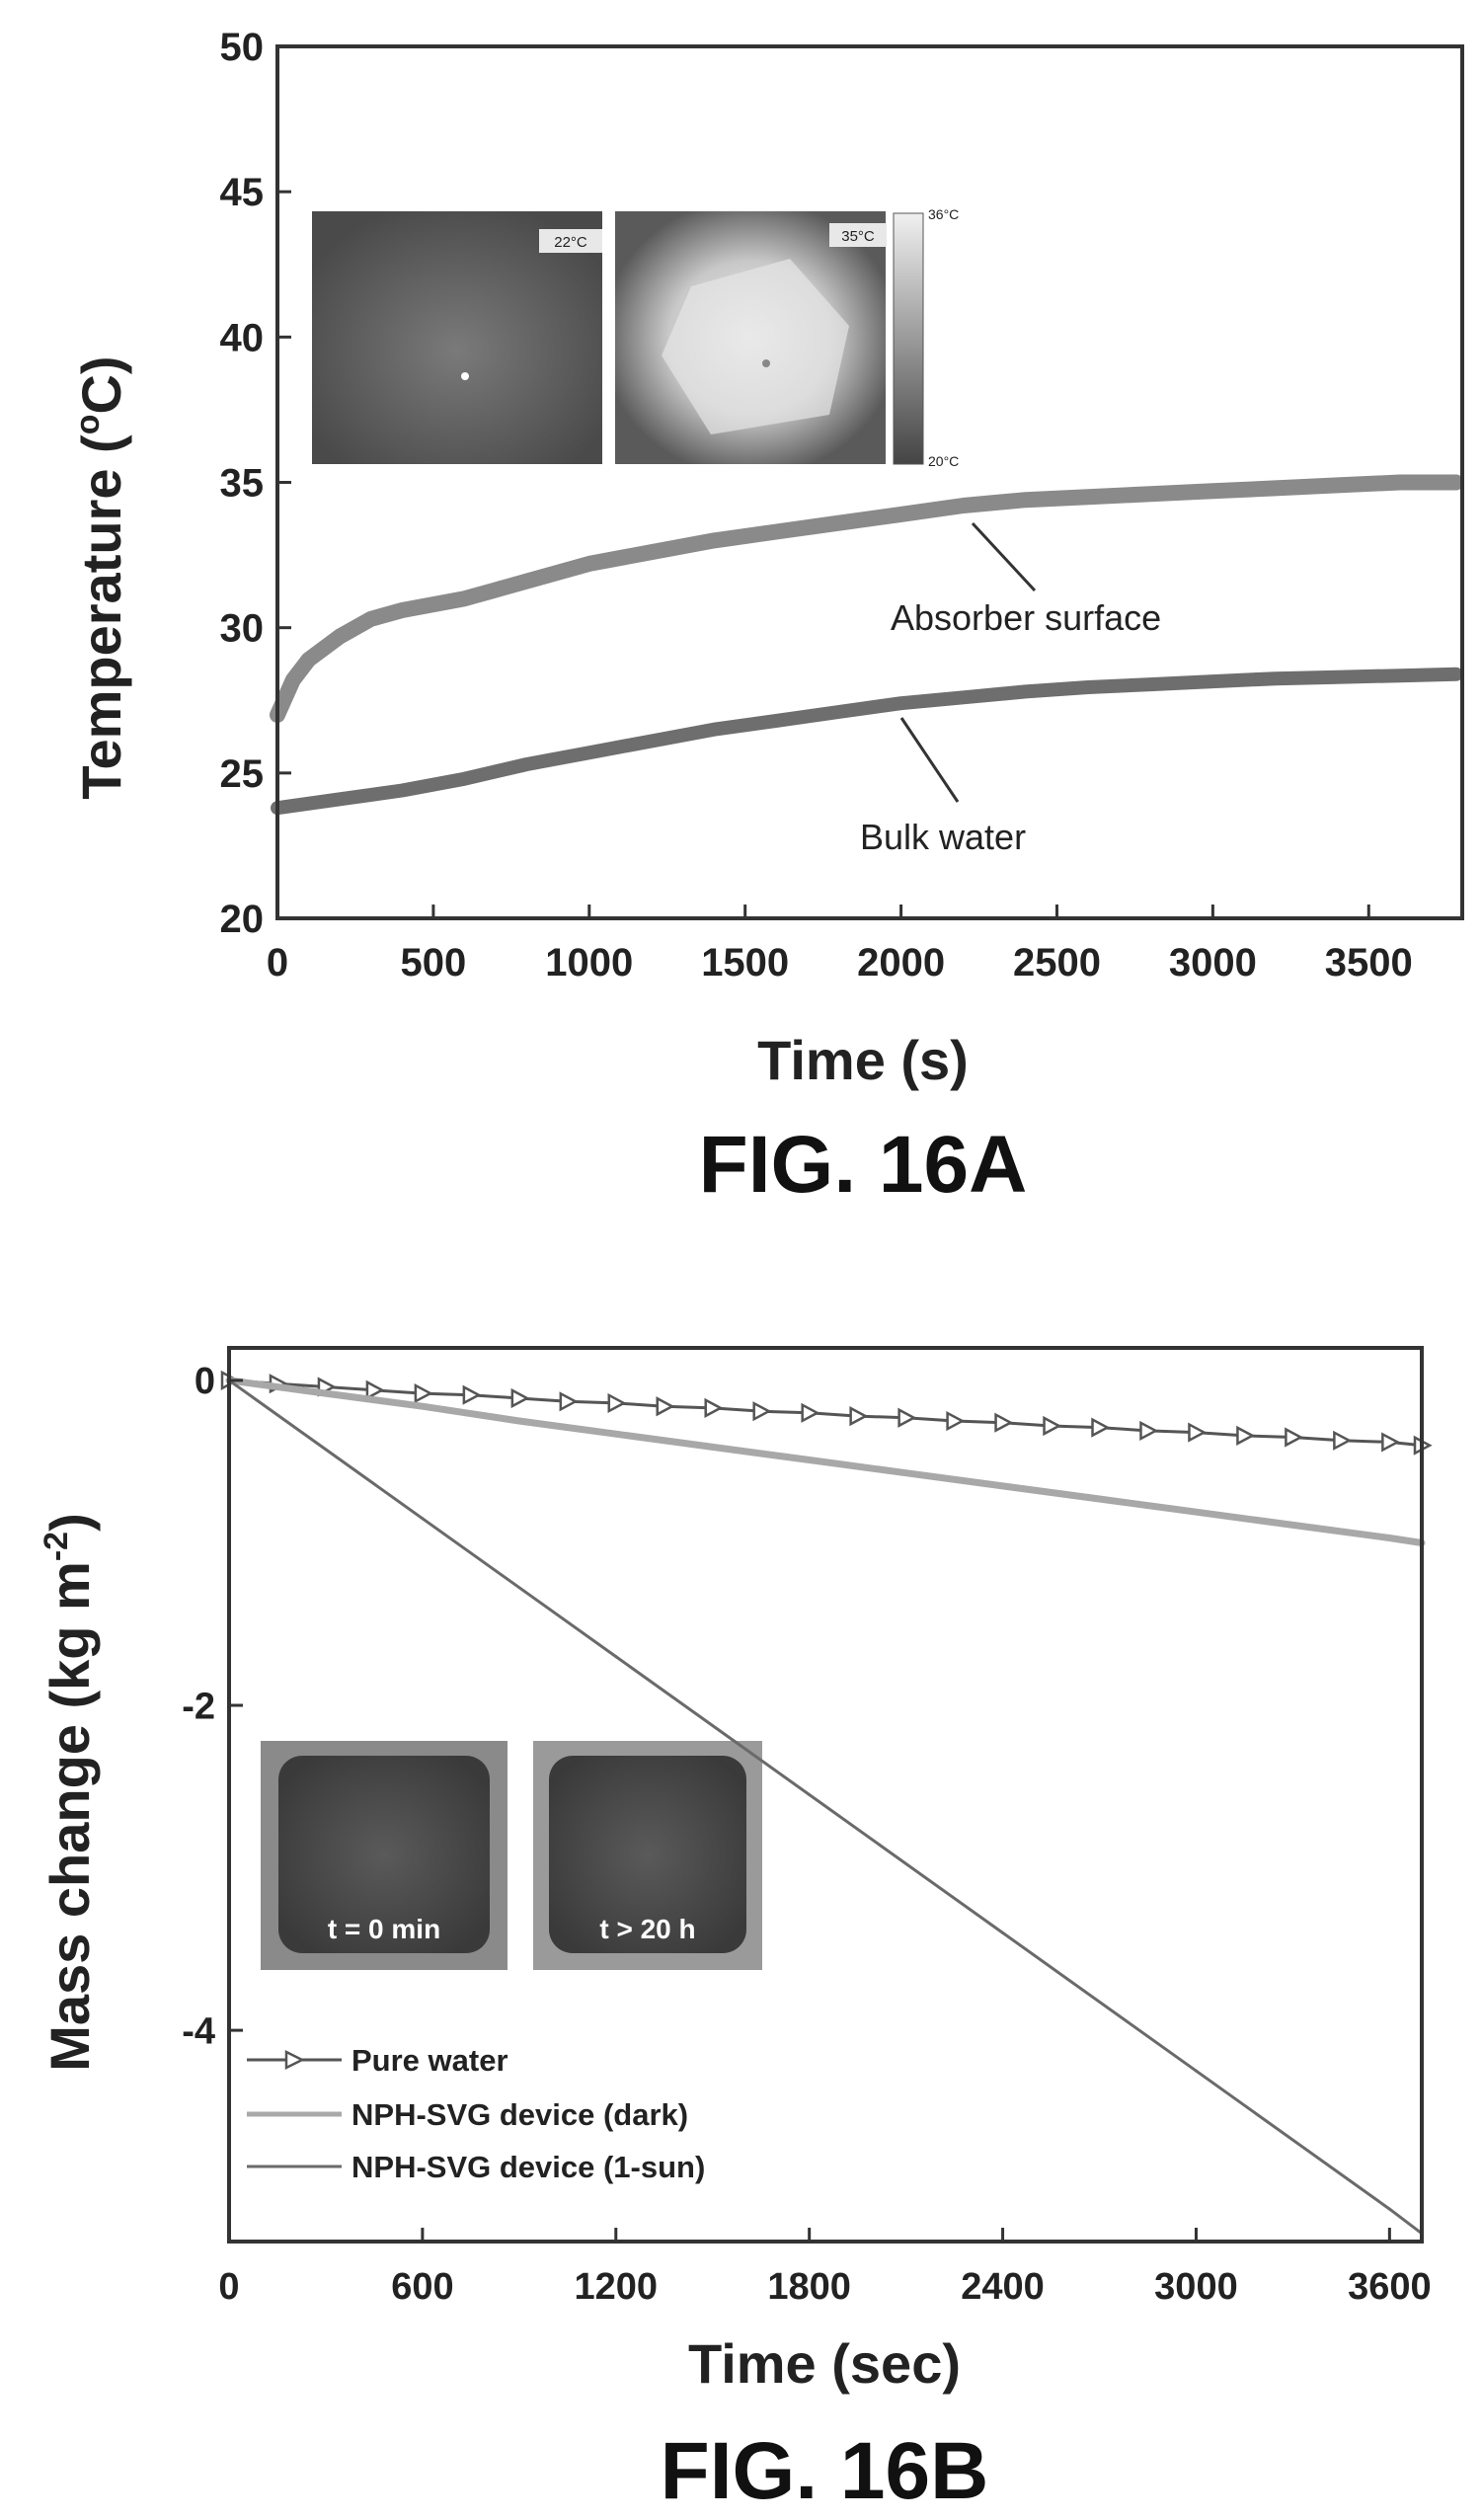 The image size is (1482, 2520). I want to click on figure-label-16b: FIG. 16B, so click(825, 2471).